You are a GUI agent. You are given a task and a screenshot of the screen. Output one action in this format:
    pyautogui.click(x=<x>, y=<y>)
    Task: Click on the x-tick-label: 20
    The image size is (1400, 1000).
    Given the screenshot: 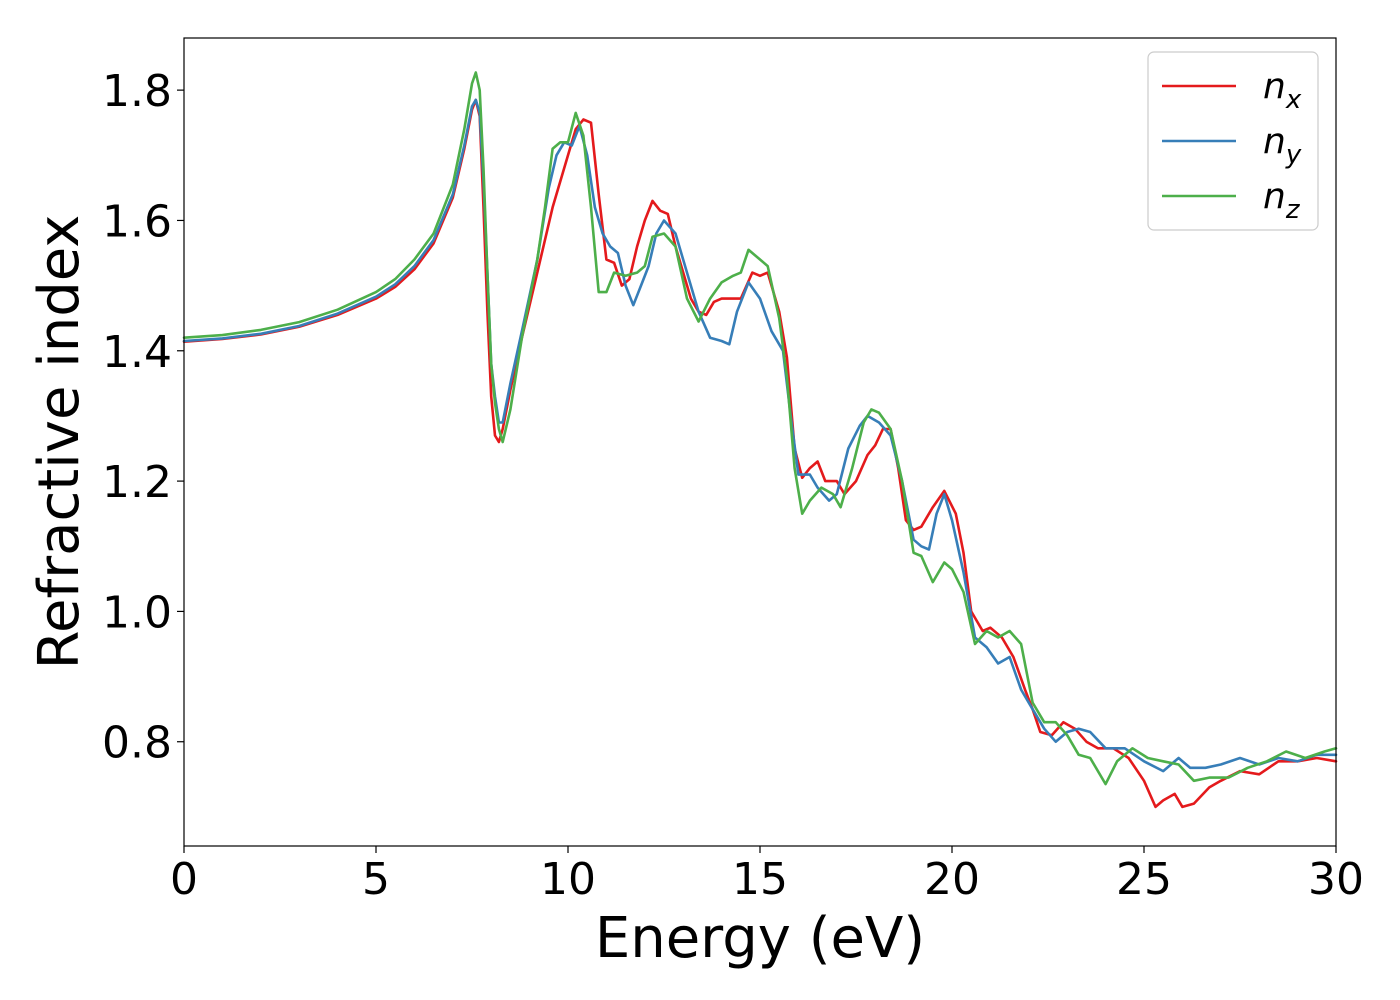 What is the action you would take?
    pyautogui.click(x=952, y=879)
    